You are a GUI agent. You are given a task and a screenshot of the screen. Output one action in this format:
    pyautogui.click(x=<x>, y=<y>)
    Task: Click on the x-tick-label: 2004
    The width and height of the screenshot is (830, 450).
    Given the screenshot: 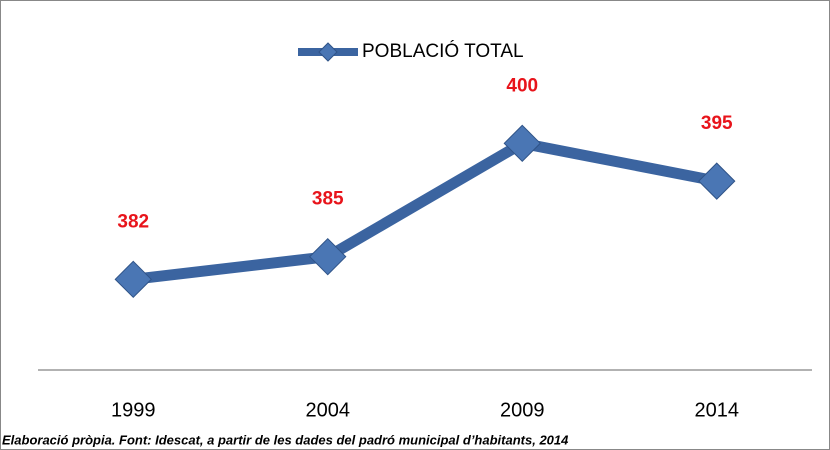 What is the action you would take?
    pyautogui.click(x=328, y=410)
    